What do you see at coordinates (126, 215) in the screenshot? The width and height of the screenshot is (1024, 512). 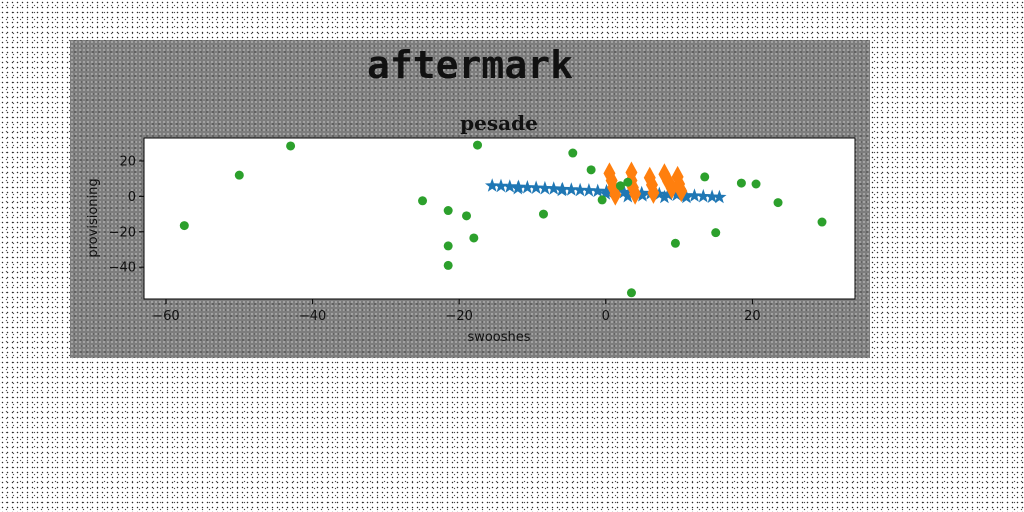 I see `y-axis-ticks: 20 0 −20 −40` at bounding box center [126, 215].